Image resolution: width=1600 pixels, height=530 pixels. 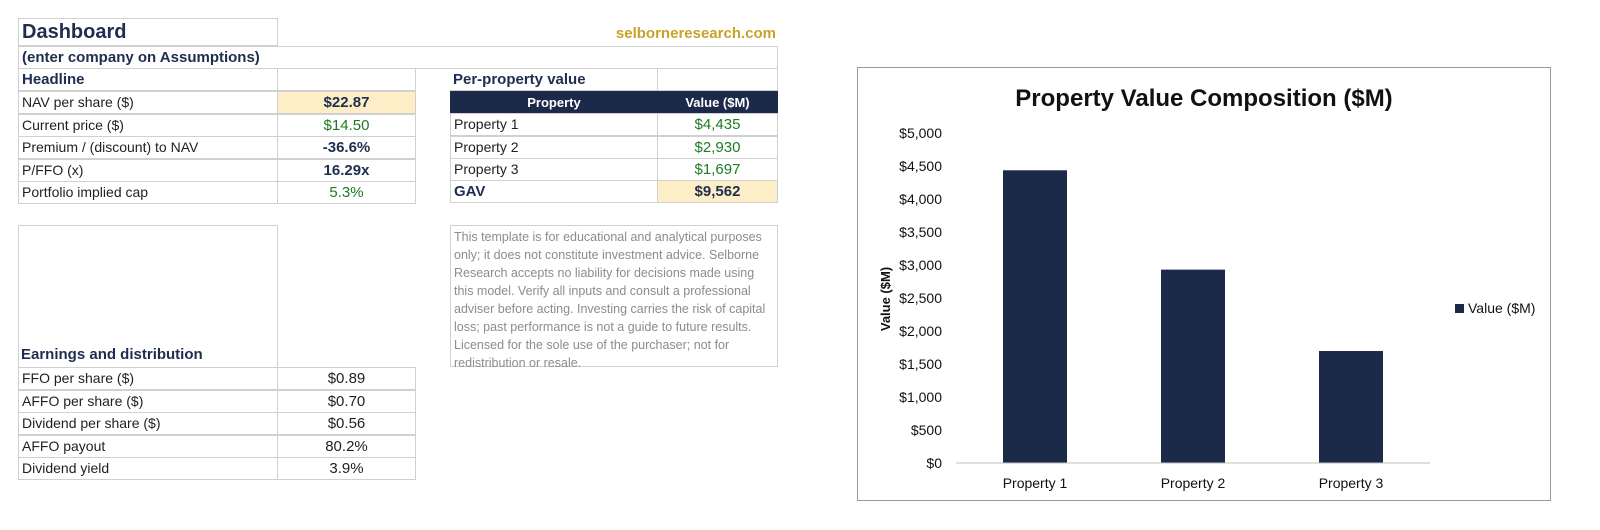 What do you see at coordinates (920, 232) in the screenshot?
I see `y-tick-label: $3,500` at bounding box center [920, 232].